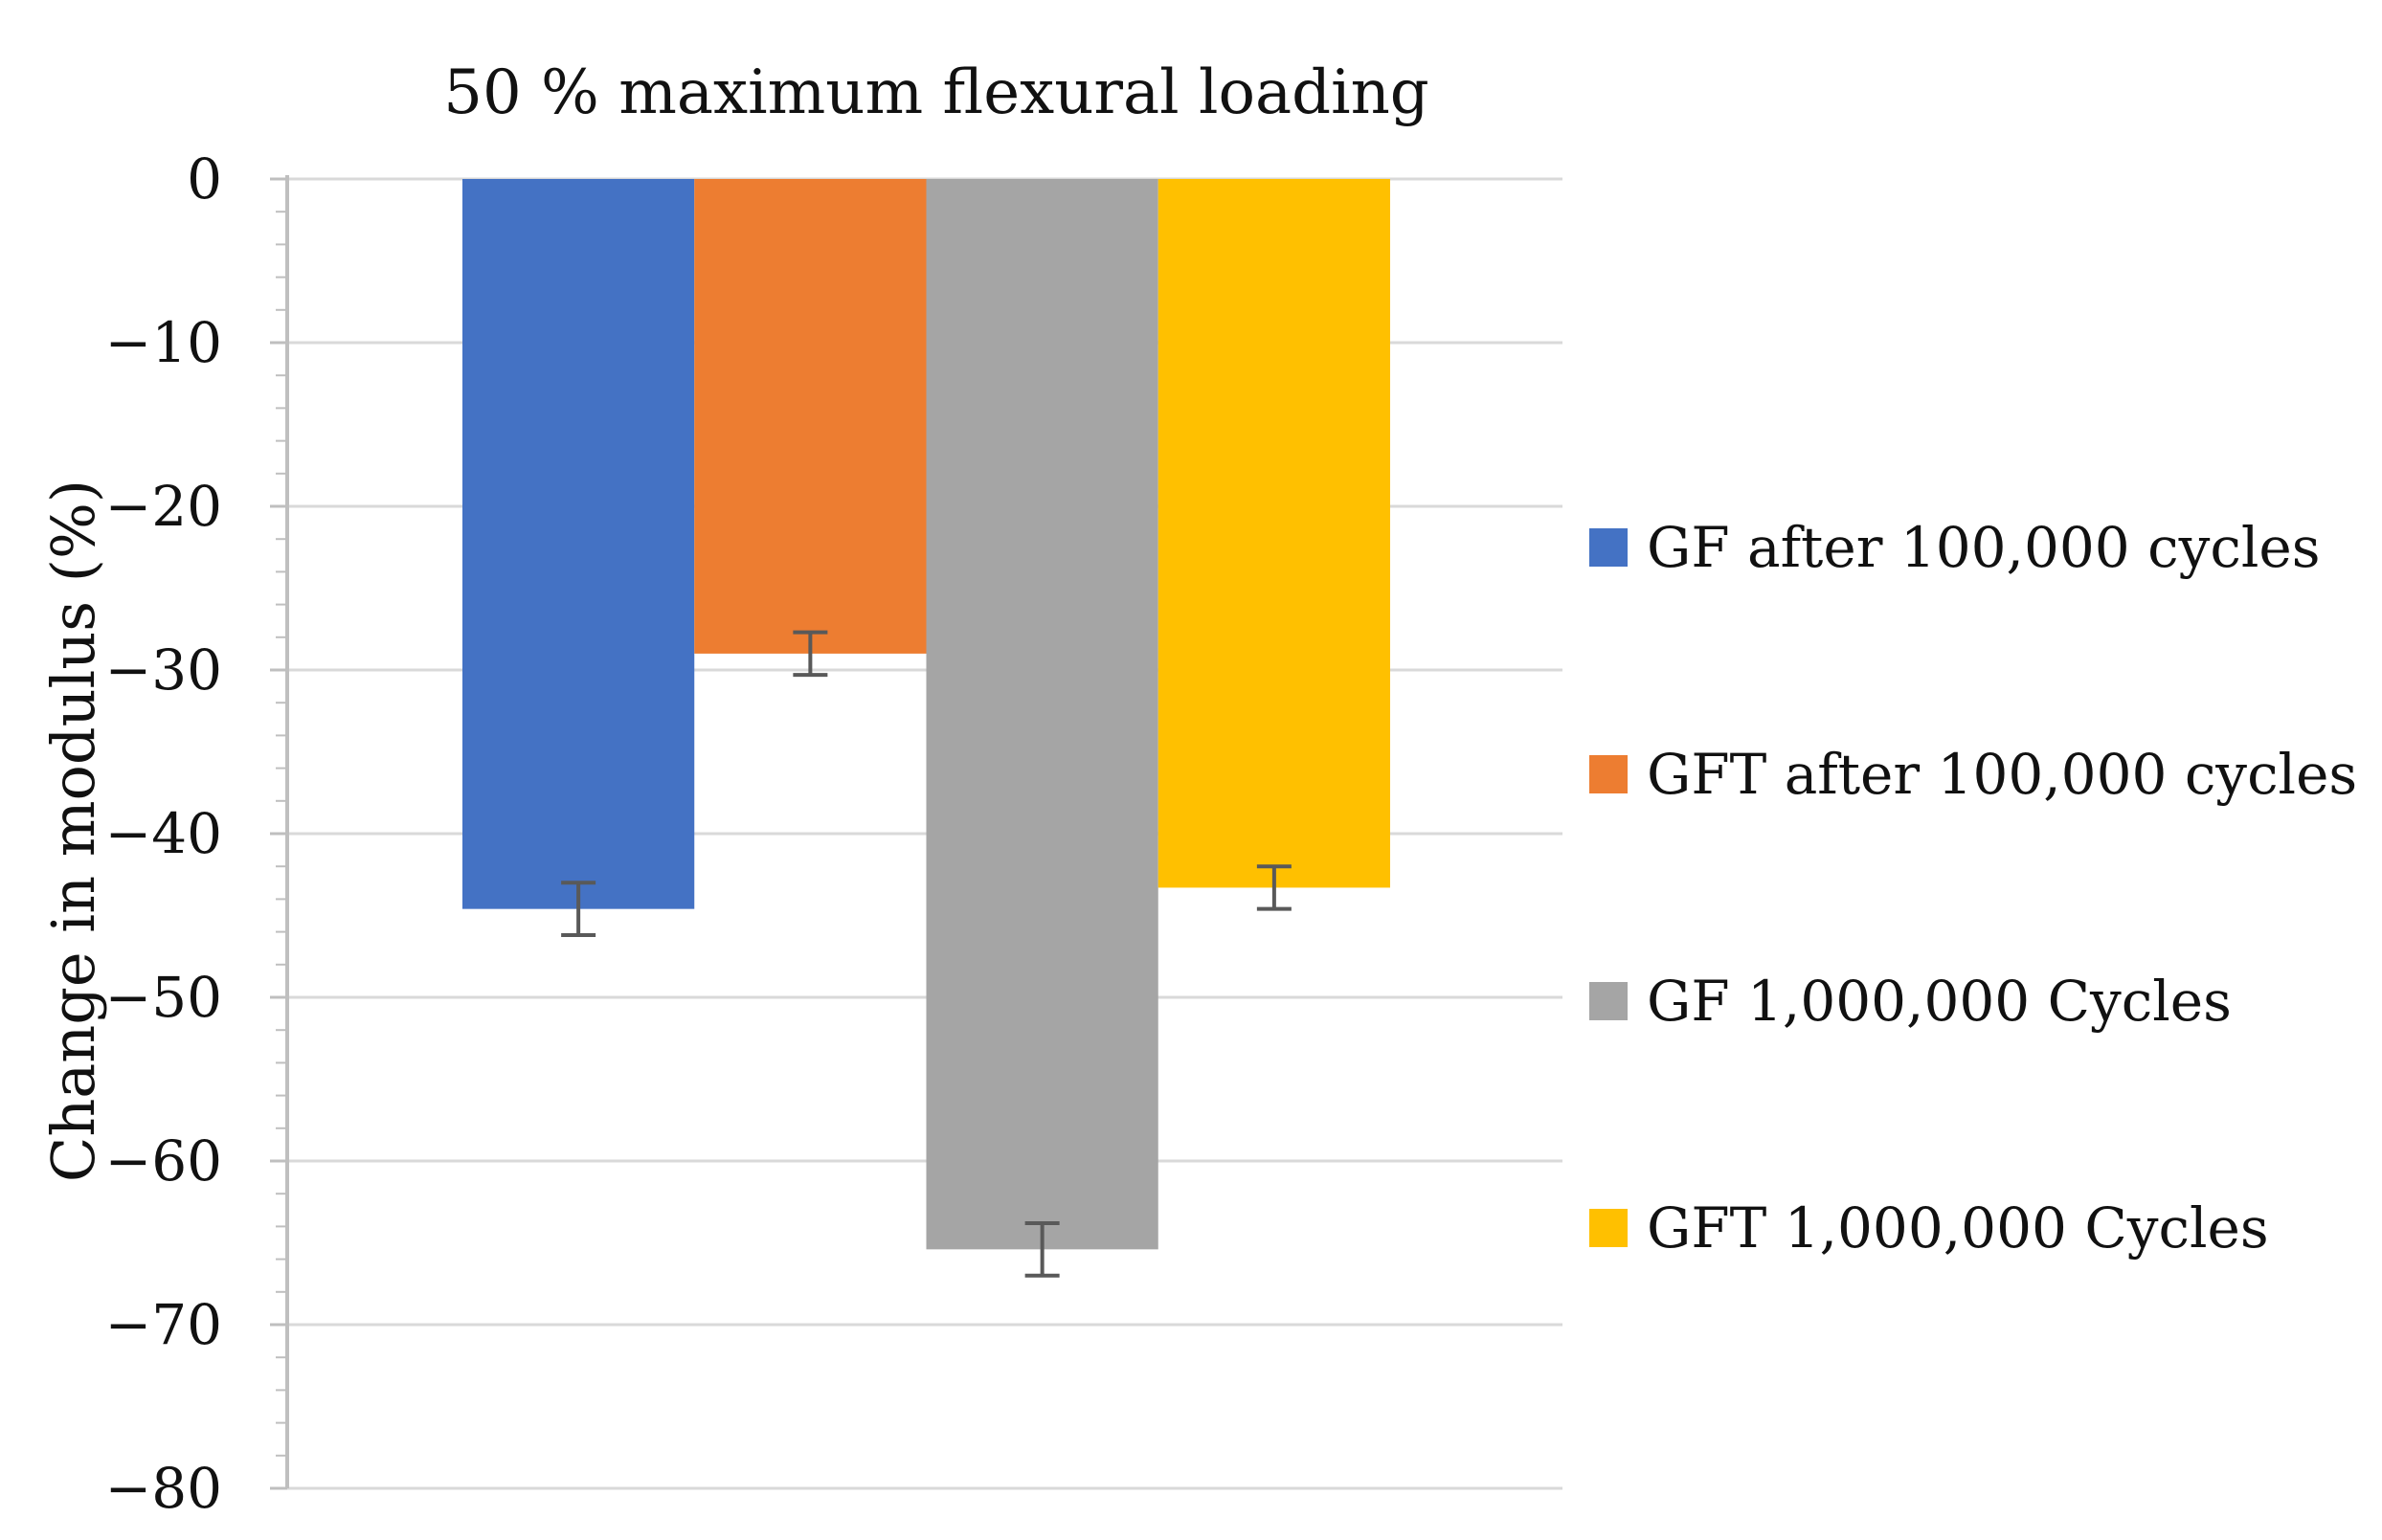 This screenshot has height=1540, width=2382. I want to click on legend-label: GF after 100,000 cycles, so click(1984, 547).